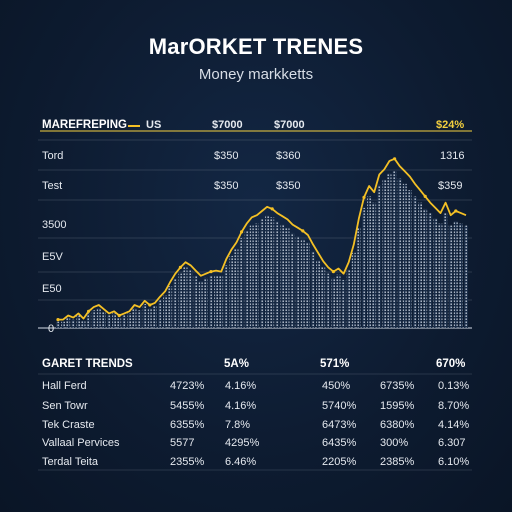 This screenshot has width=512, height=512. What do you see at coordinates (52, 257) in the screenshot?
I see `y-tick-label: E5V` at bounding box center [52, 257].